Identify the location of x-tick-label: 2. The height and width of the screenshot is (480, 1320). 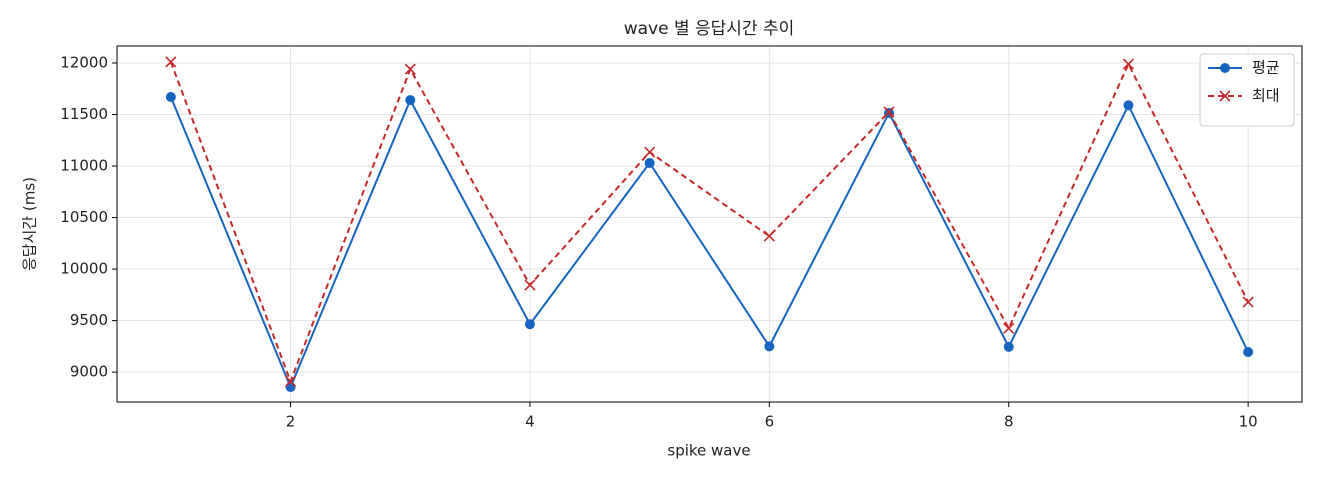
(291, 422).